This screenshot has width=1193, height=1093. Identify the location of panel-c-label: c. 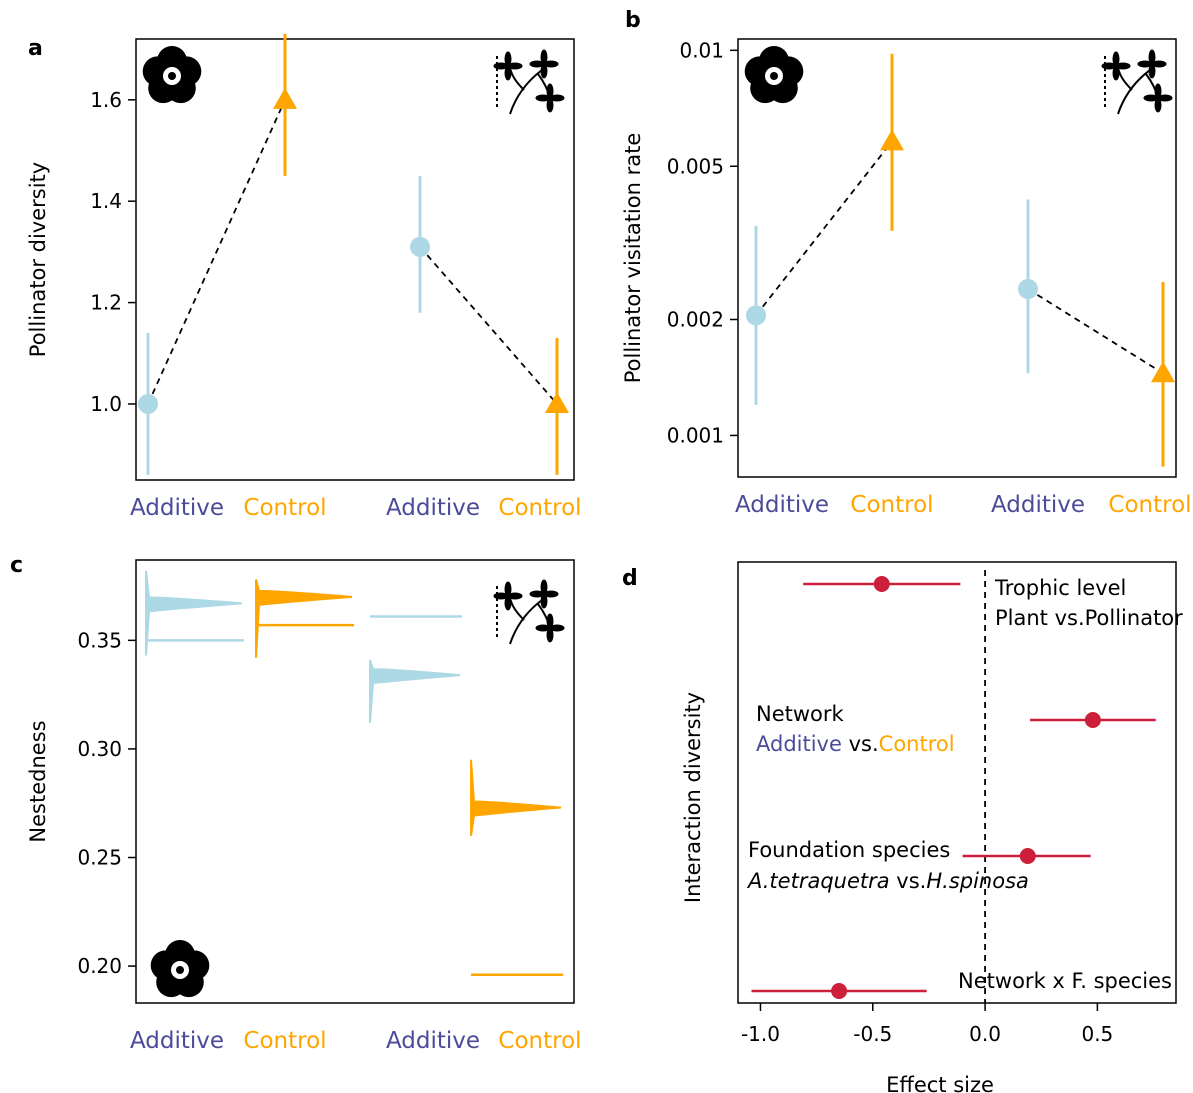
(16, 565).